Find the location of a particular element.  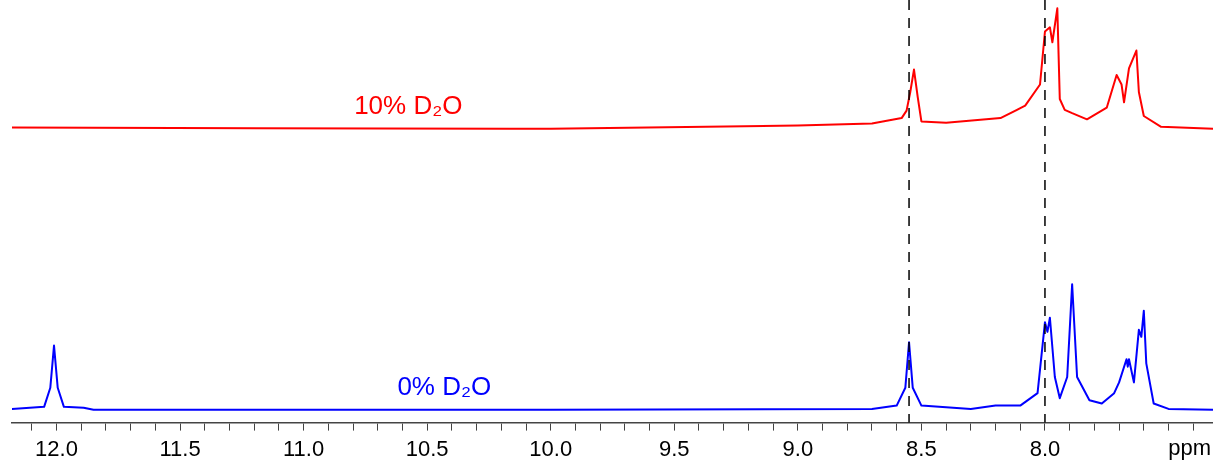

x-tick-label: 10.0 is located at coordinates (551, 448).